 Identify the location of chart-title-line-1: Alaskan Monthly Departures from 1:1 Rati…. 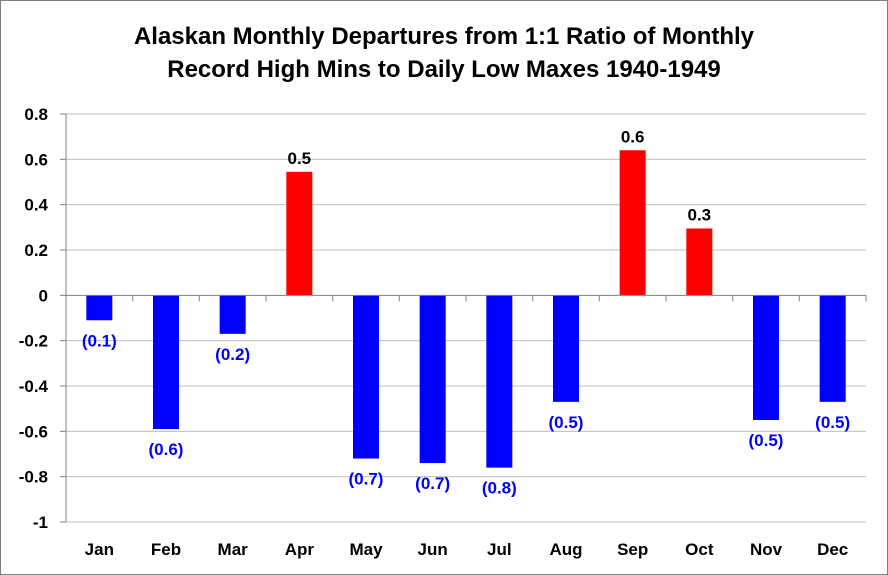
(444, 36).